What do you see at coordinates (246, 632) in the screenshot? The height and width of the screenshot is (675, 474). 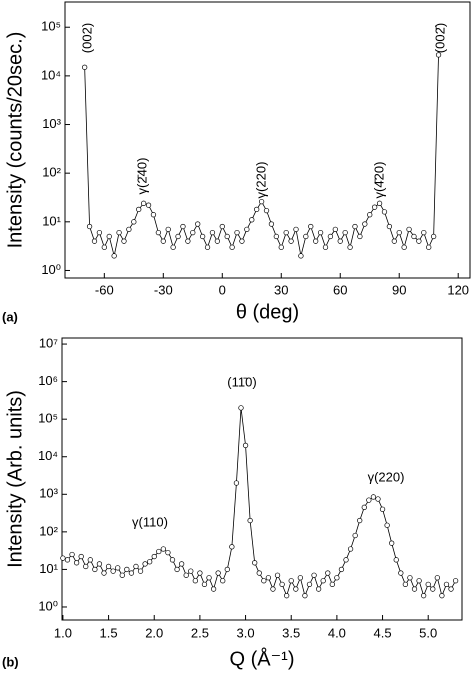 I see `x-tick-label: 3.0` at bounding box center [246, 632].